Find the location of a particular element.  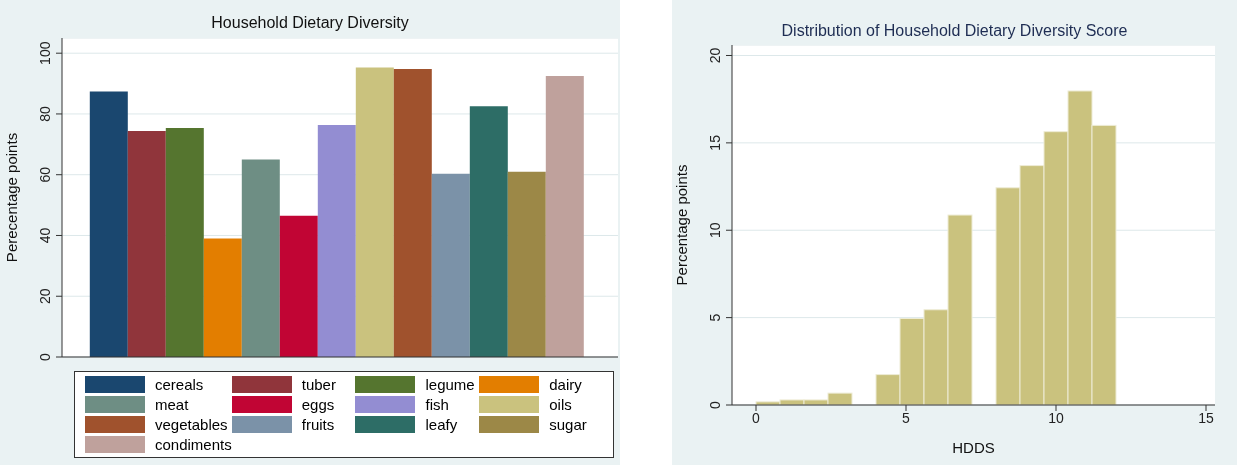

y-tick-label: 15 is located at coordinates (715, 142).